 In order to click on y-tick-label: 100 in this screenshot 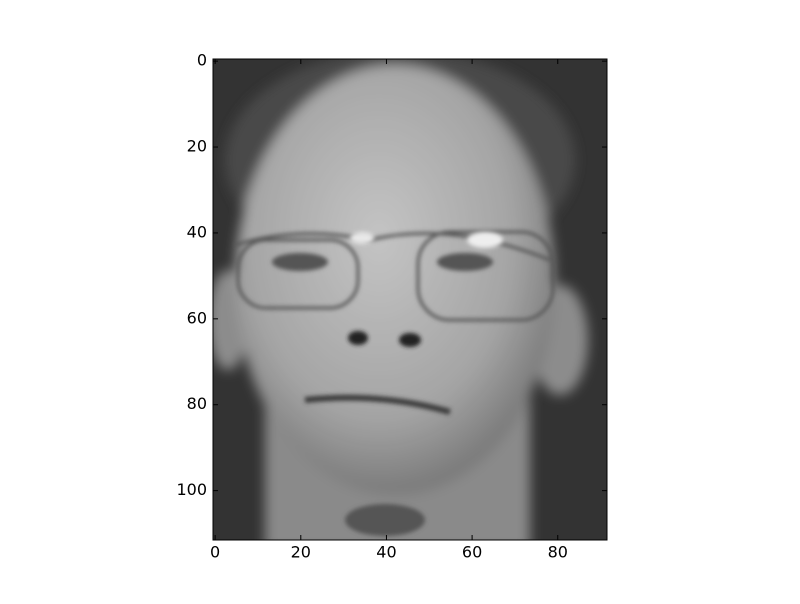, I will do `click(191, 489)`.